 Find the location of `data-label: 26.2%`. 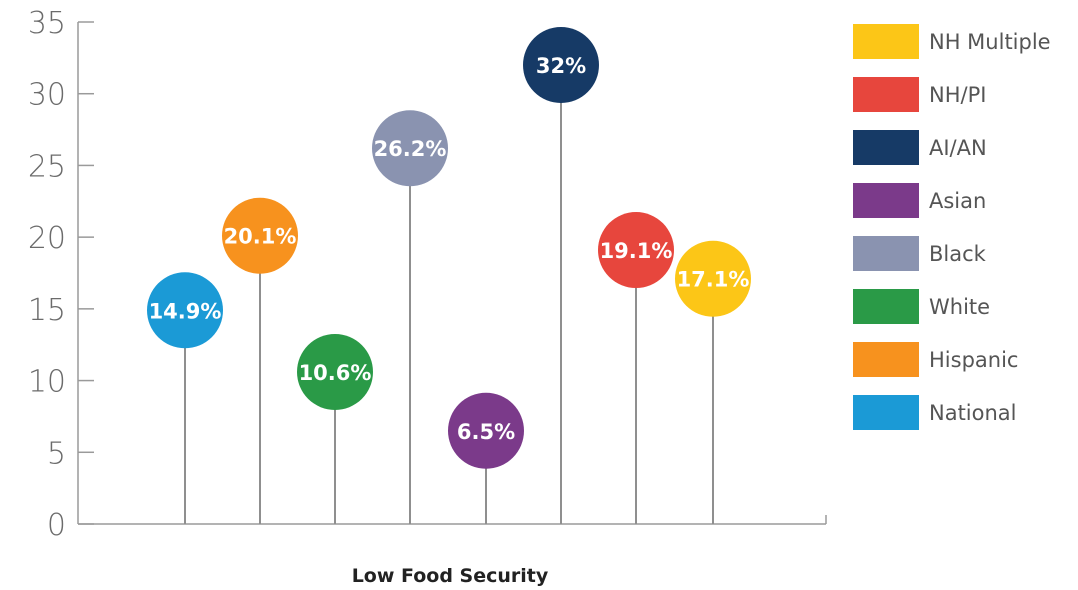

data-label: 26.2% is located at coordinates (410, 149).